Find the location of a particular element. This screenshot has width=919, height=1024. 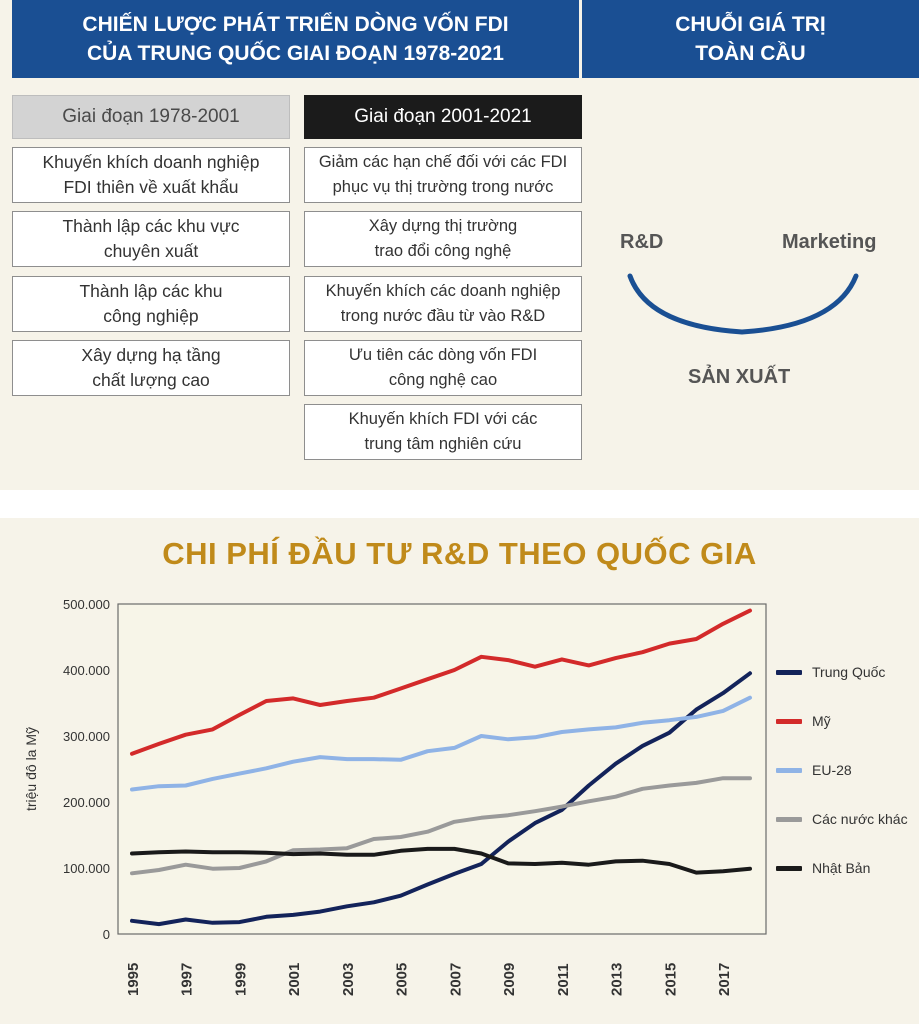

x-tick-label: 1995 is located at coordinates (133, 979).